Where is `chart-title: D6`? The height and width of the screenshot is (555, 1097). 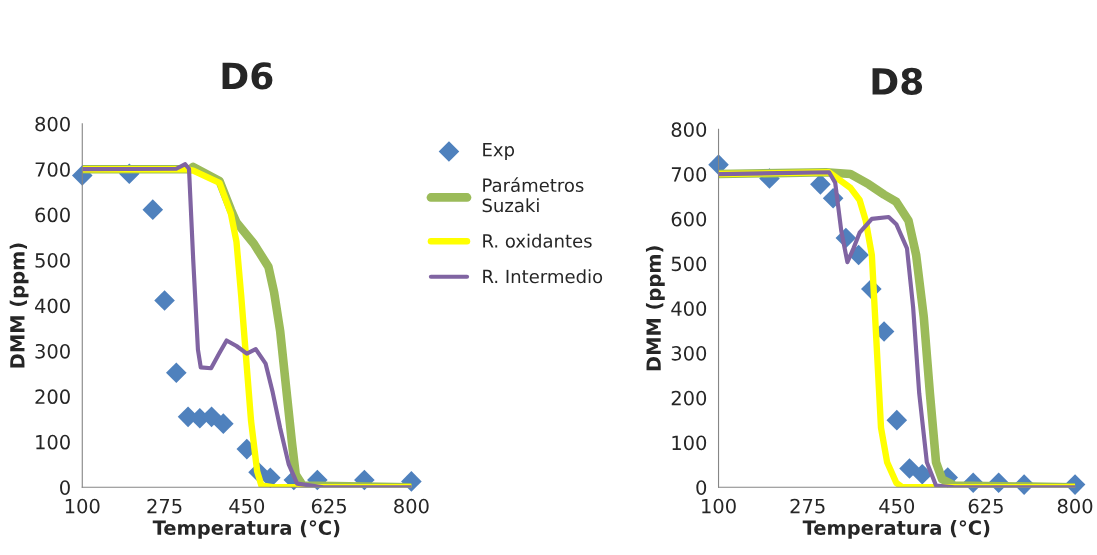 chart-title: D6 is located at coordinates (247, 76).